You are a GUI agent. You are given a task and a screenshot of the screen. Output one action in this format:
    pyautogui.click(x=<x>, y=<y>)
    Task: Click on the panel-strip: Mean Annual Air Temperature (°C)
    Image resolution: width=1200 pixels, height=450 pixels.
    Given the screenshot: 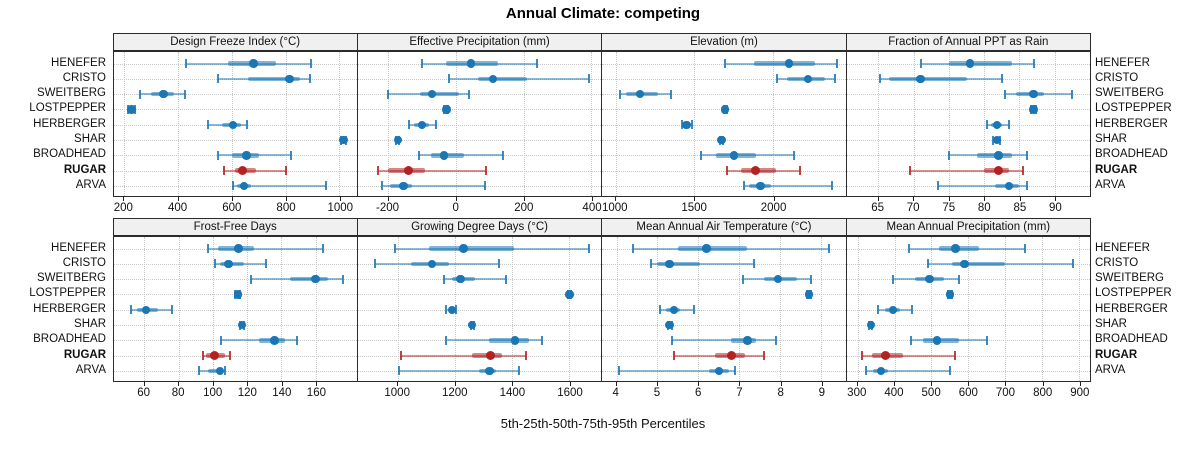 What is the action you would take?
    pyautogui.click(x=724, y=227)
    